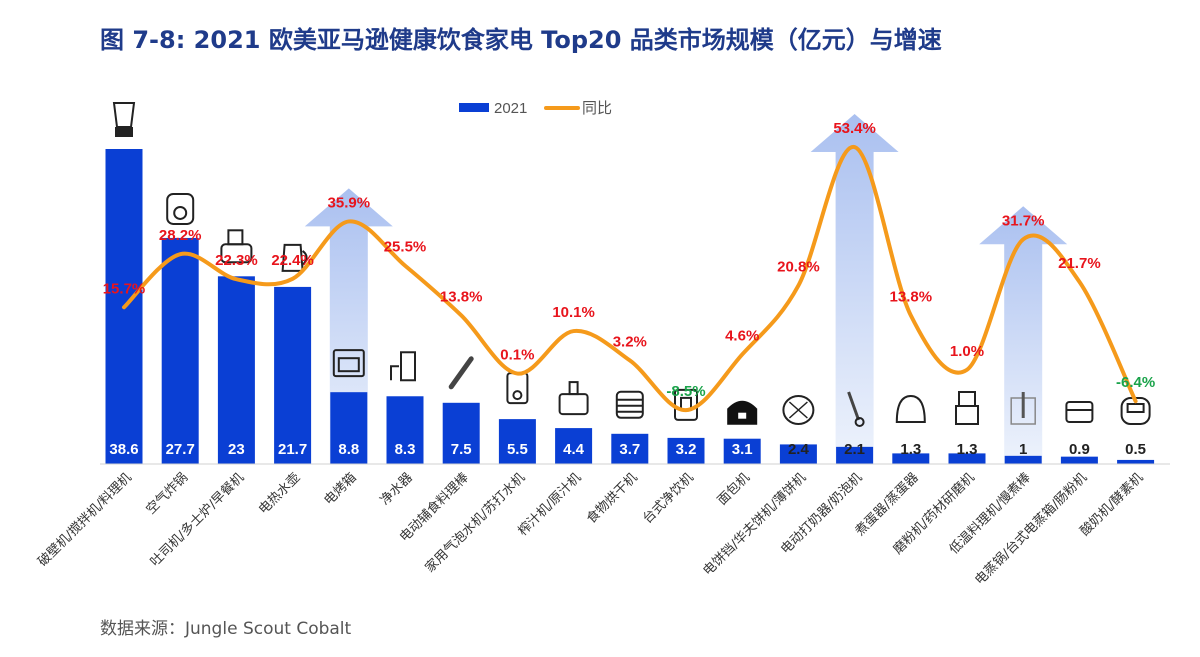  I want to click on bar-value-label: 0.9, so click(1079, 449).